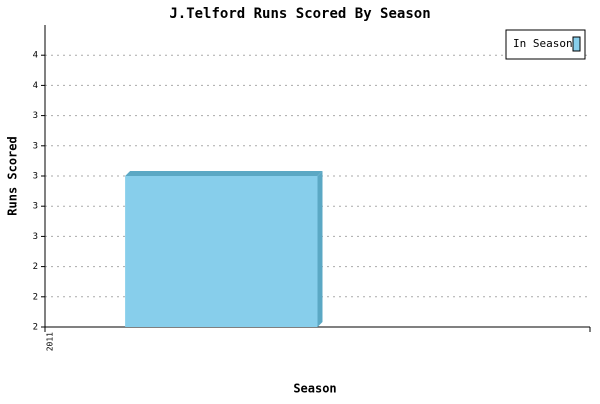 This screenshot has width=600, height=404. Describe the element at coordinates (543, 43) in the screenshot. I see `legend-label: In Season` at that location.